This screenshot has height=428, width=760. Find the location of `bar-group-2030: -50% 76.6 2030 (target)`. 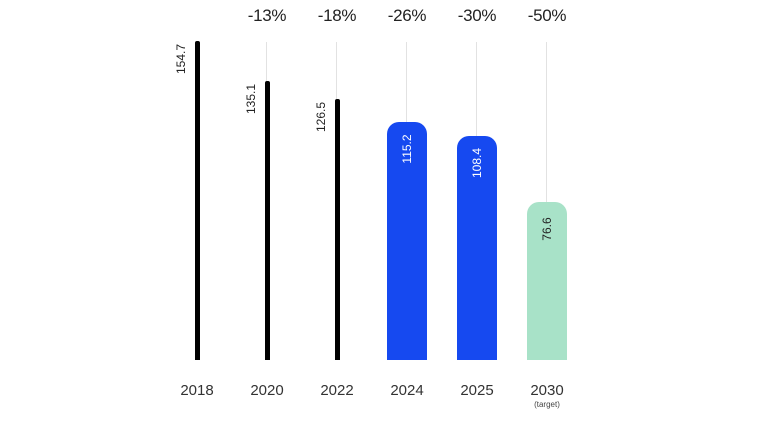

bar-group-2030: -50% 76.6 2030 (target) is located at coordinates (547, 214).